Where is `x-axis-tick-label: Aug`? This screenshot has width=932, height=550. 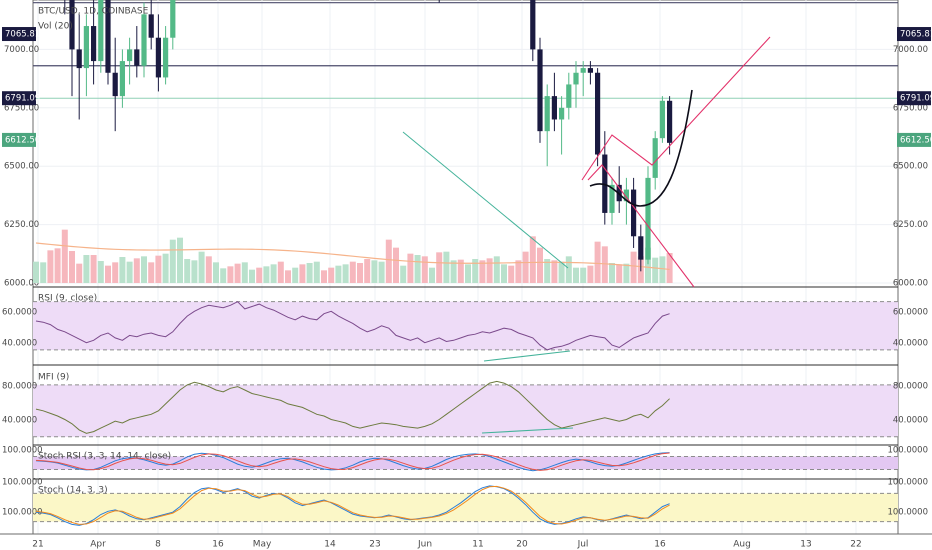 x-axis-tick-label: Aug is located at coordinates (742, 545).